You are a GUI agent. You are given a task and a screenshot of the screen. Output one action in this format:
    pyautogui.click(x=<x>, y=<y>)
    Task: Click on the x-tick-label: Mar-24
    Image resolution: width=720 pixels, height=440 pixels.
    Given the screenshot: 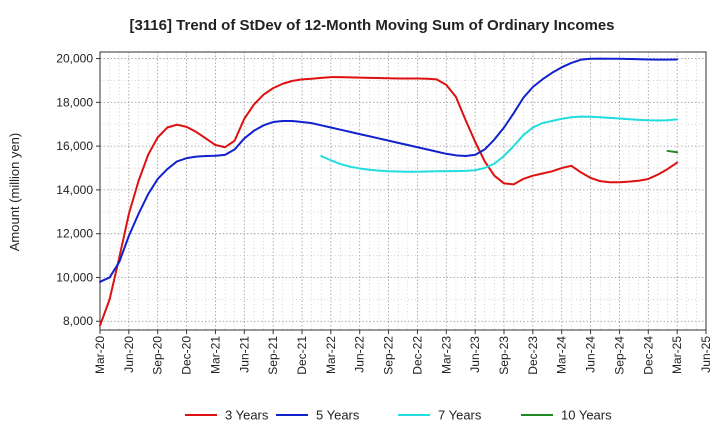 What is the action you would take?
    pyautogui.click(x=562, y=355)
    